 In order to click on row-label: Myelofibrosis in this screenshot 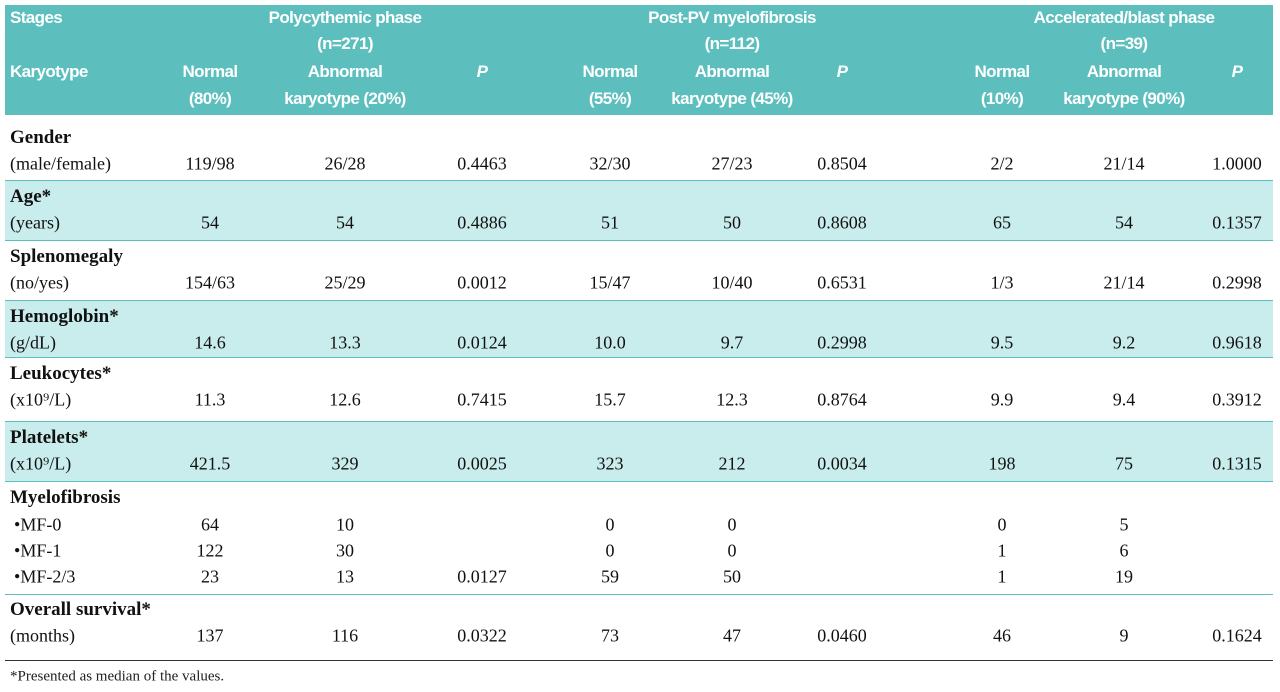, I will do `click(65, 497)`.